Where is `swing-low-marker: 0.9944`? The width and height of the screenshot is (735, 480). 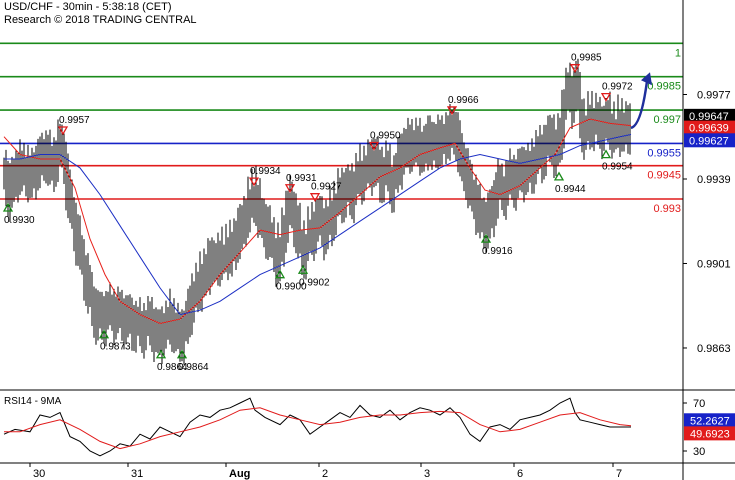
swing-low-marker: 0.9944 is located at coordinates (569, 183).